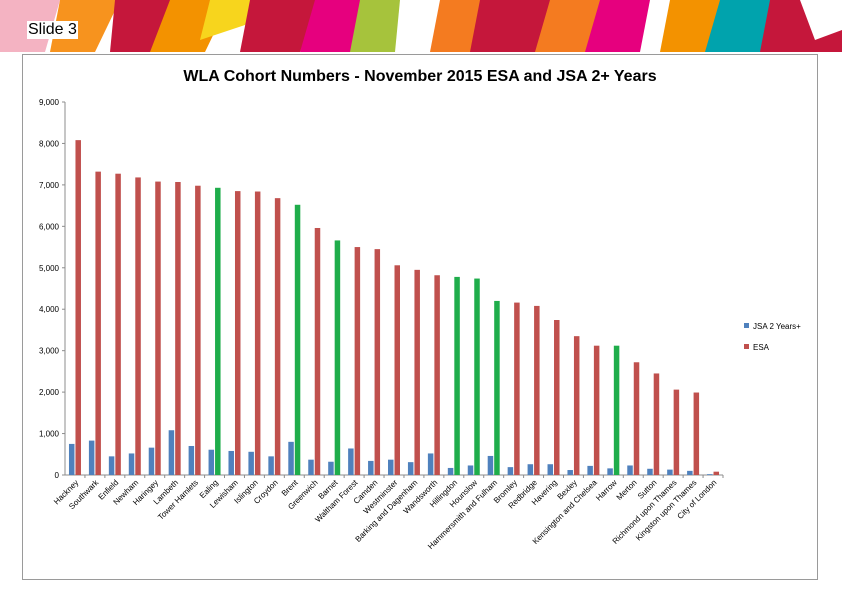 The height and width of the screenshot is (596, 842). What do you see at coordinates (49, 392) in the screenshot?
I see `y-tick-label: 2,000` at bounding box center [49, 392].